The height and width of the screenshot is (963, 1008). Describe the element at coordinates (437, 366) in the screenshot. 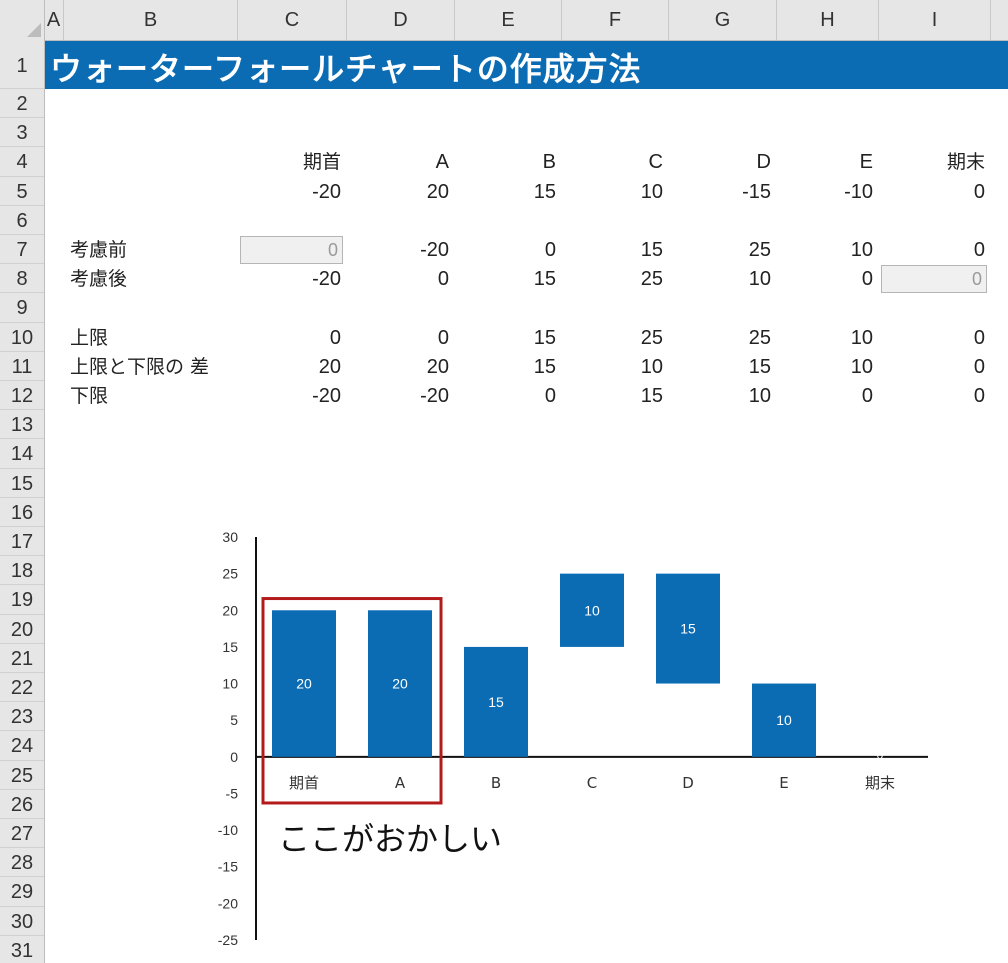

I see `row11-cell-1: 20` at that location.